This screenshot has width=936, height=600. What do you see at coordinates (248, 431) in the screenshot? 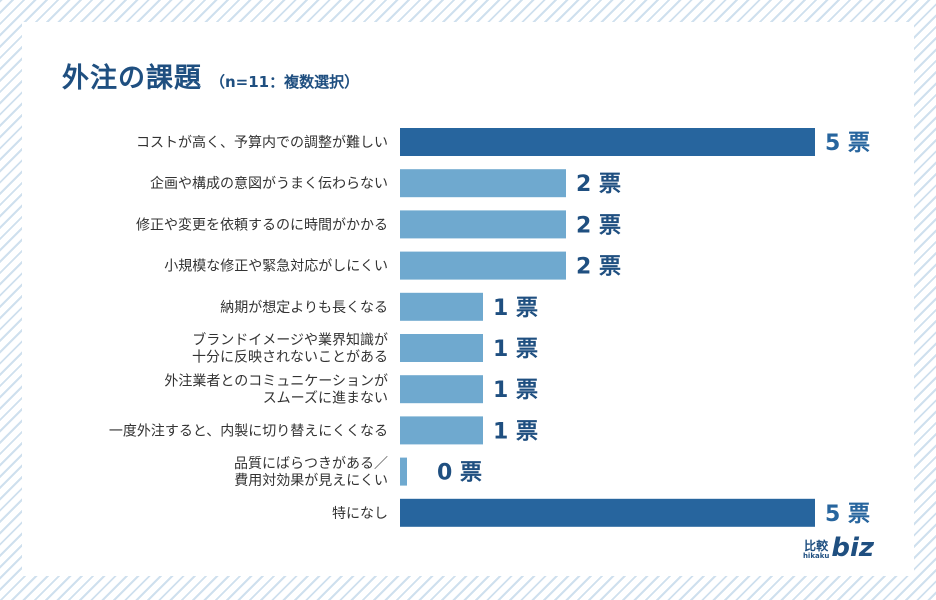
I see `category-label-7: 一度外注すると、内製に切り替えにくくなる` at bounding box center [248, 431].